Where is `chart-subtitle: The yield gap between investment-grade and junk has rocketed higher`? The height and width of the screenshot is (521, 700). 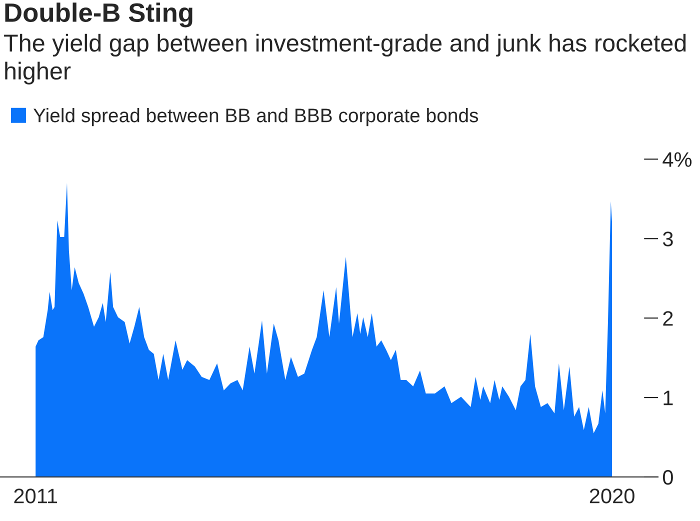 chart-subtitle: The yield gap between investment-grade and junk has rocketed higher is located at coordinates (345, 59).